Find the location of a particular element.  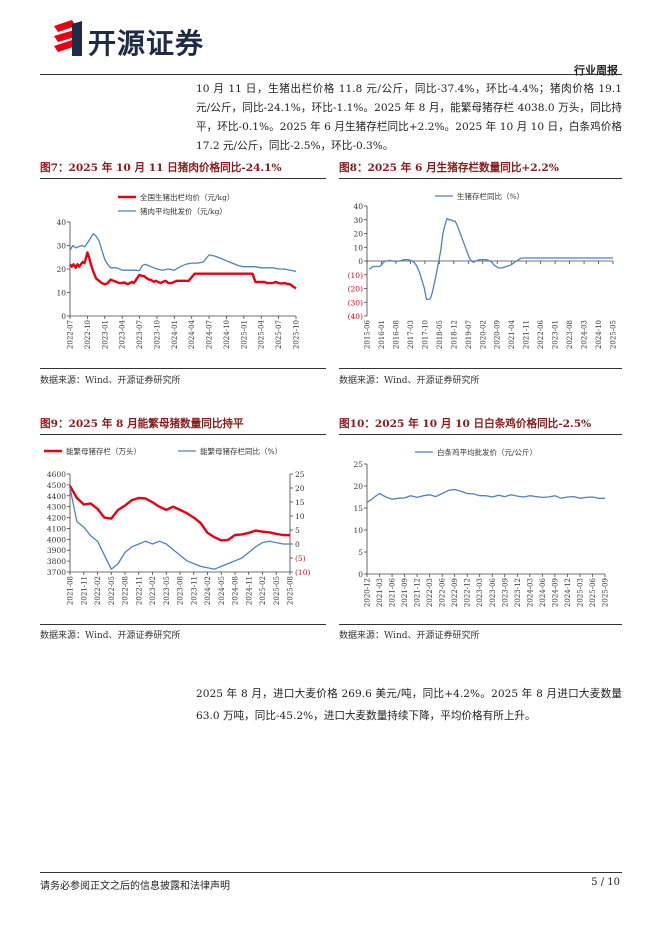

x-tick-label: 2025-04 is located at coordinates (262, 334).